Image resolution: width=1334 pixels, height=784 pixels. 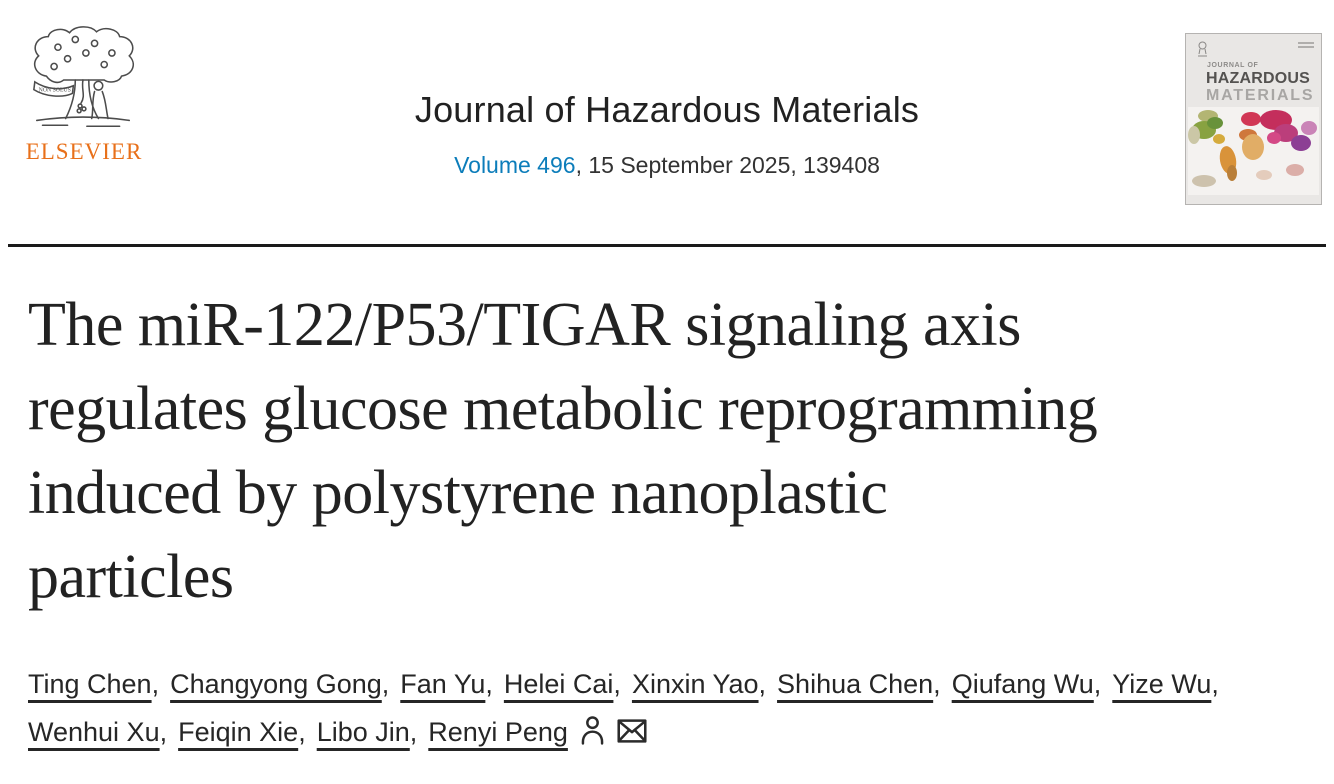 What do you see at coordinates (84, 151) in the screenshot?
I see `elsevier-wordmark: ELSEVIER` at bounding box center [84, 151].